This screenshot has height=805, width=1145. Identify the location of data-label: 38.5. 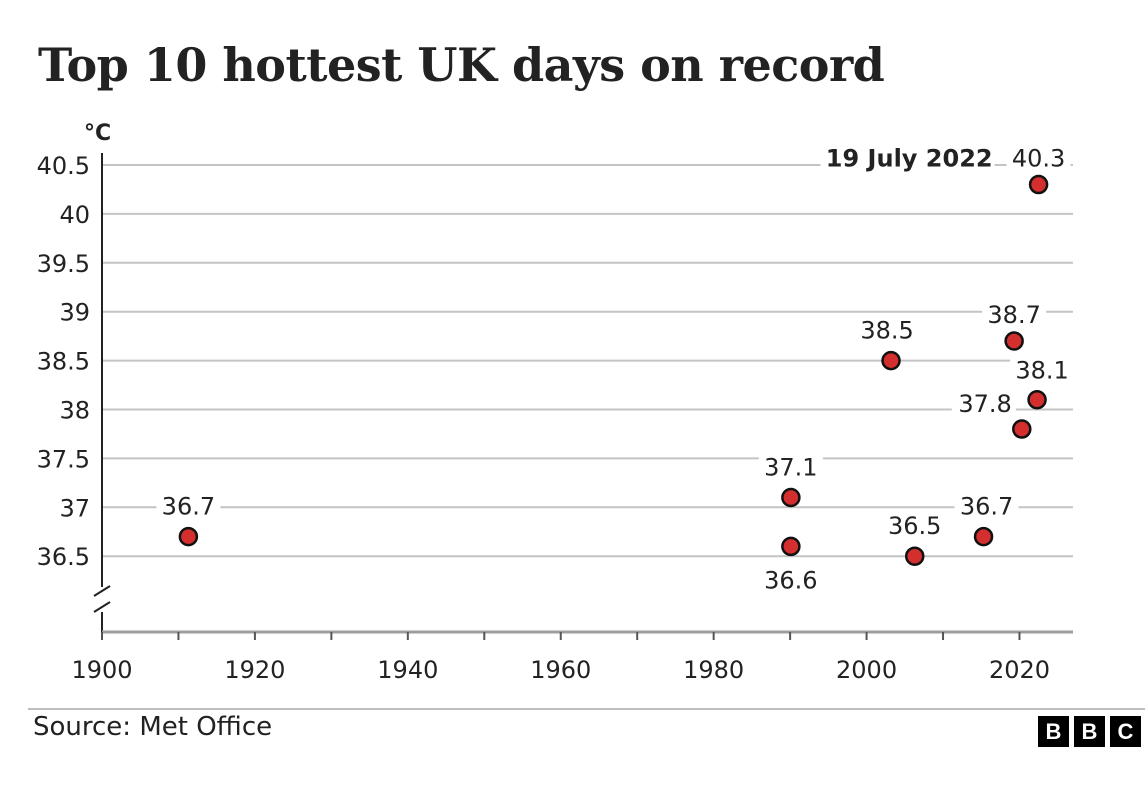
(886, 331).